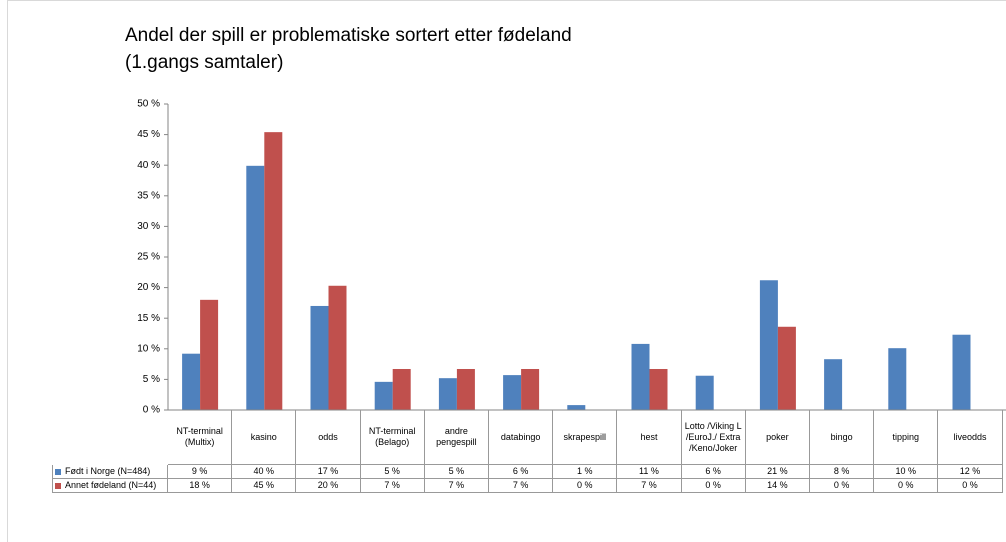  I want to click on x-tick-label: liveodds, so click(970, 437).